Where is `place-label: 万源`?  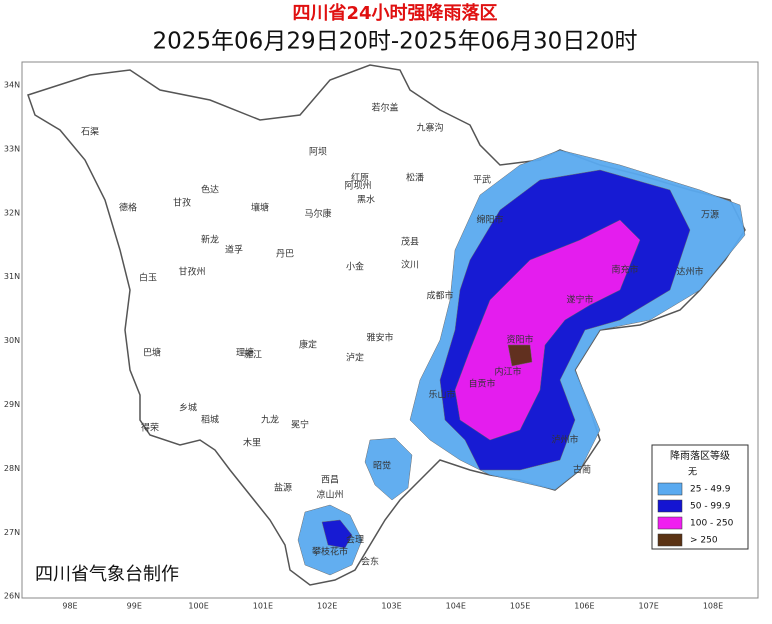 place-label: 万源 is located at coordinates (710, 215).